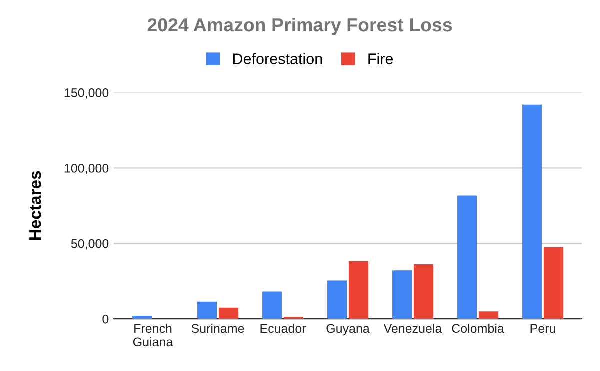  What do you see at coordinates (36, 205) in the screenshot?
I see `y-axis-title: Hectares` at bounding box center [36, 205].